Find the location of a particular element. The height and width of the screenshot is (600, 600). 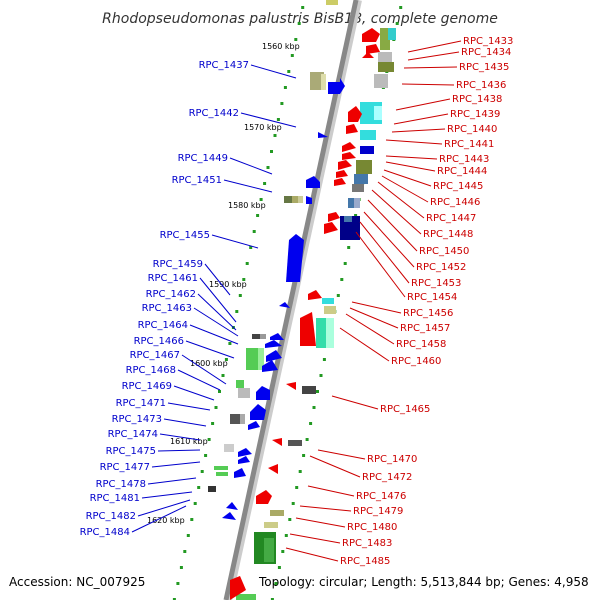

gene-label: RPC_1478 is located at coordinates (121, 484).